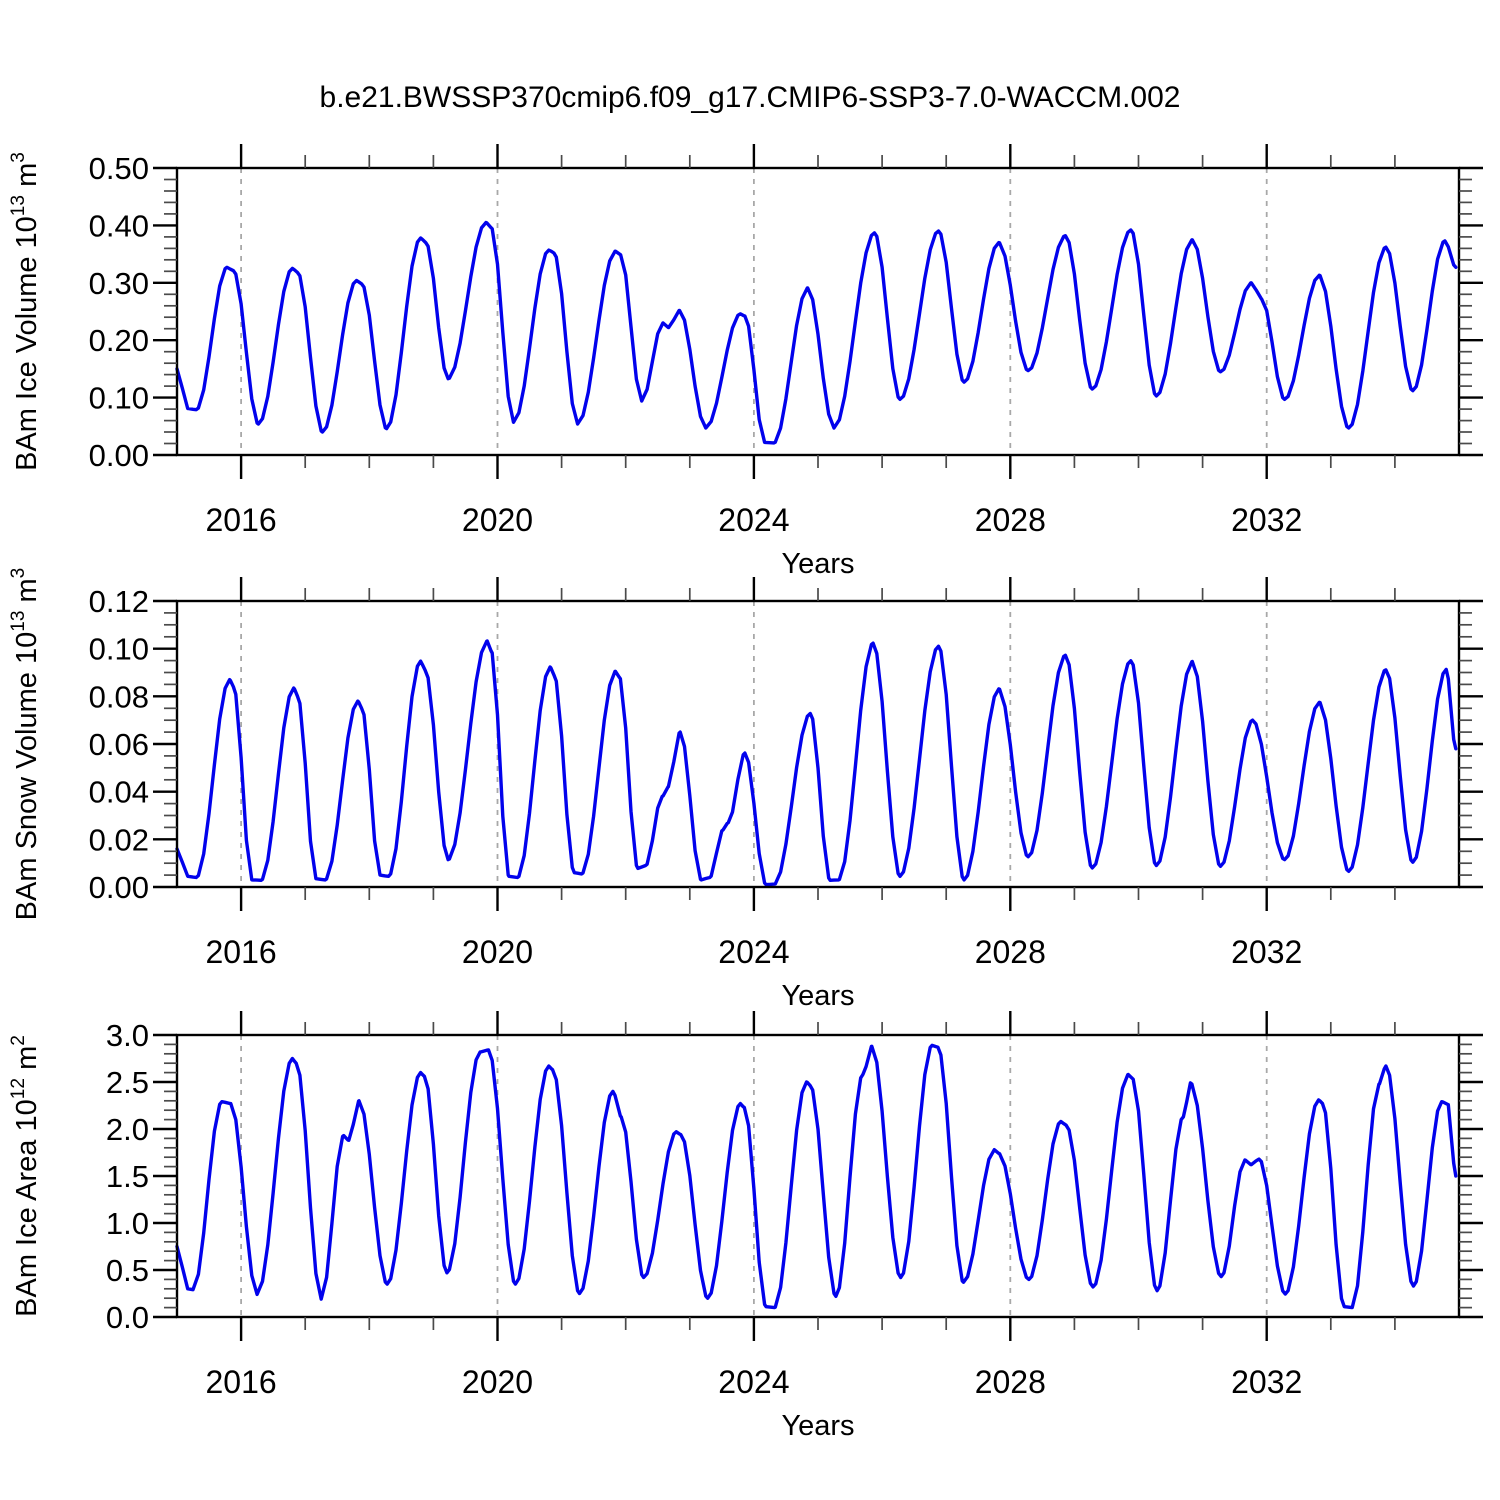 The width and height of the screenshot is (1500, 1500). Describe the element at coordinates (25, 744) in the screenshot. I see `y-axis-title: BAm Snow Volume 1013 m3` at that location.